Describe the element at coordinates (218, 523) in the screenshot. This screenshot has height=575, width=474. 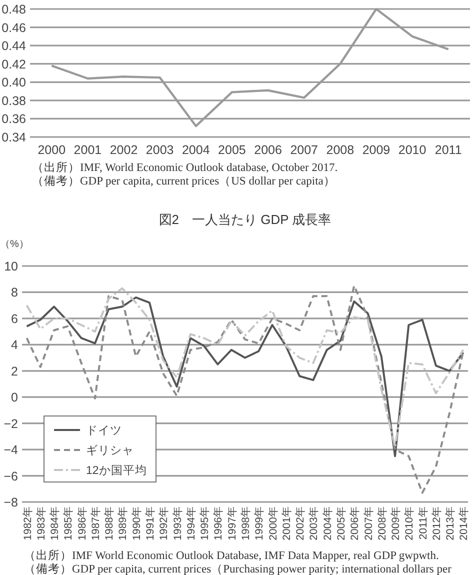
I see `x-tick-label: 1996年` at that location.